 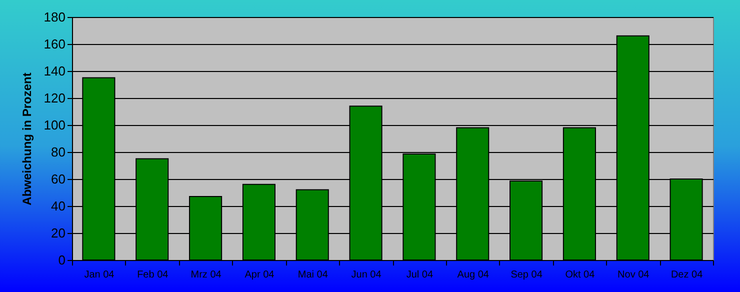 What do you see at coordinates (55, 125) in the screenshot?
I see `y-tick-label: 100` at bounding box center [55, 125].